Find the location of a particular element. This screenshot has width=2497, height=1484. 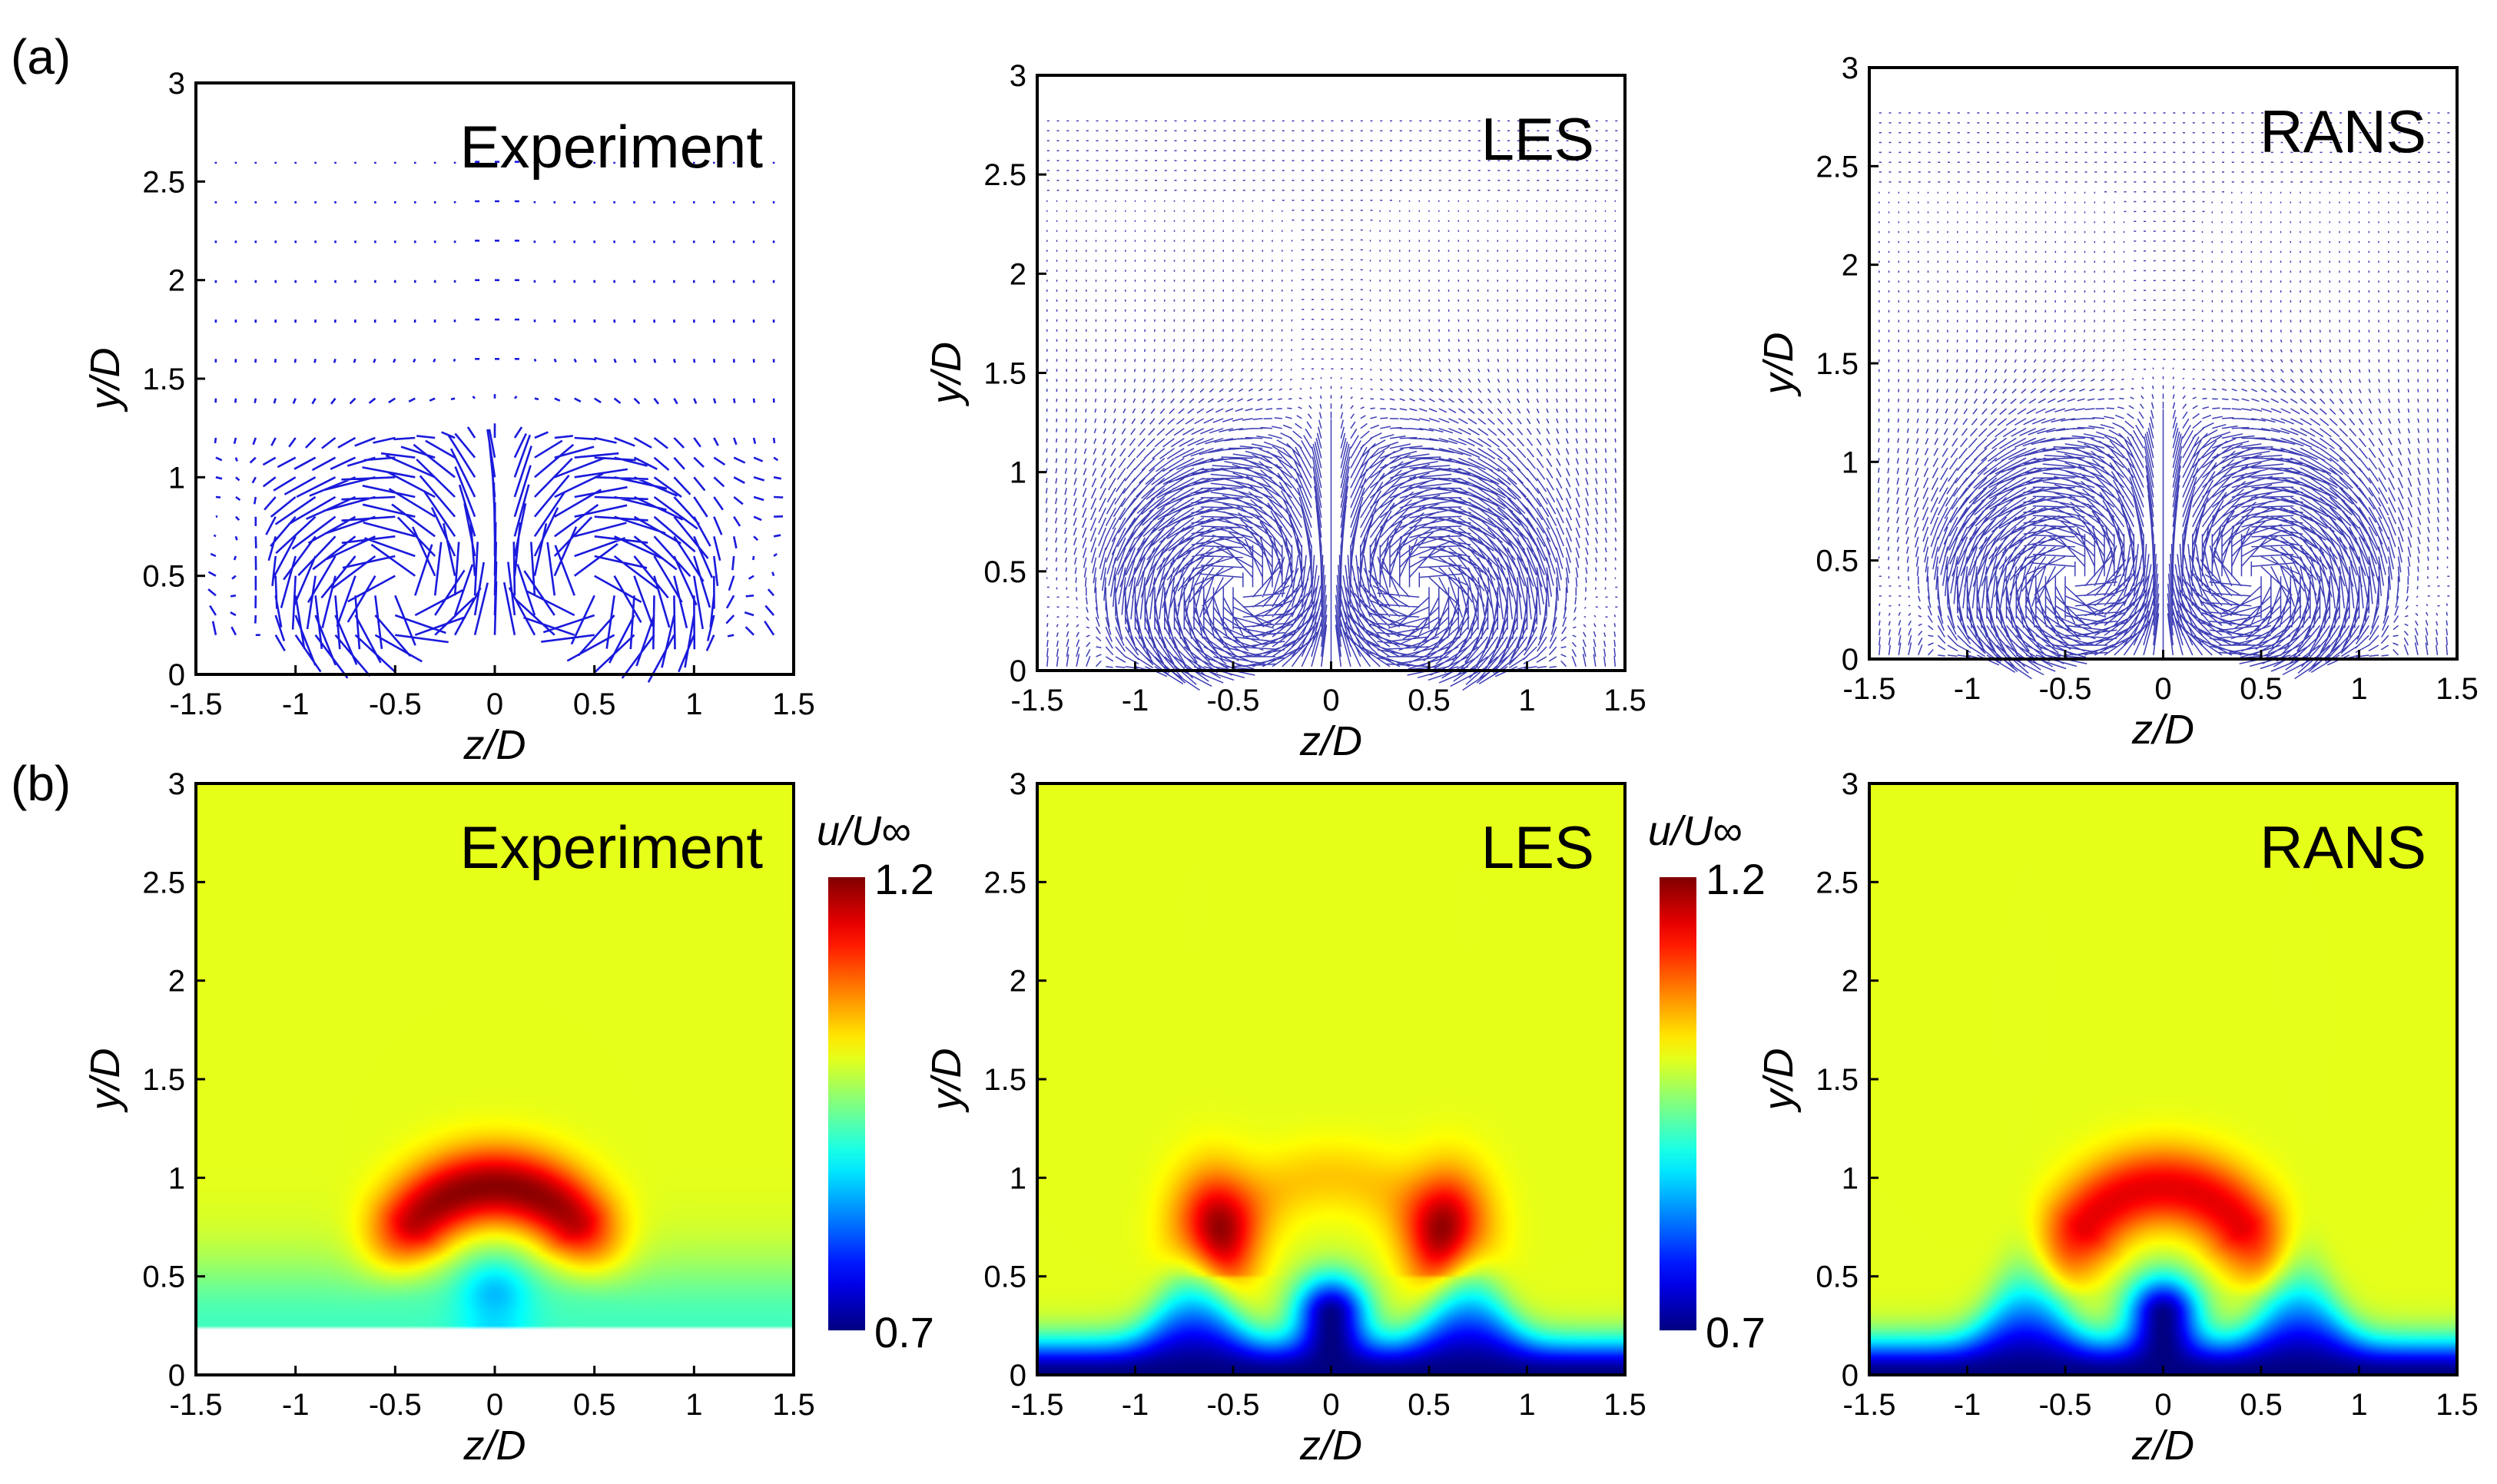

panel-label-a: (a) is located at coordinates (41, 56).